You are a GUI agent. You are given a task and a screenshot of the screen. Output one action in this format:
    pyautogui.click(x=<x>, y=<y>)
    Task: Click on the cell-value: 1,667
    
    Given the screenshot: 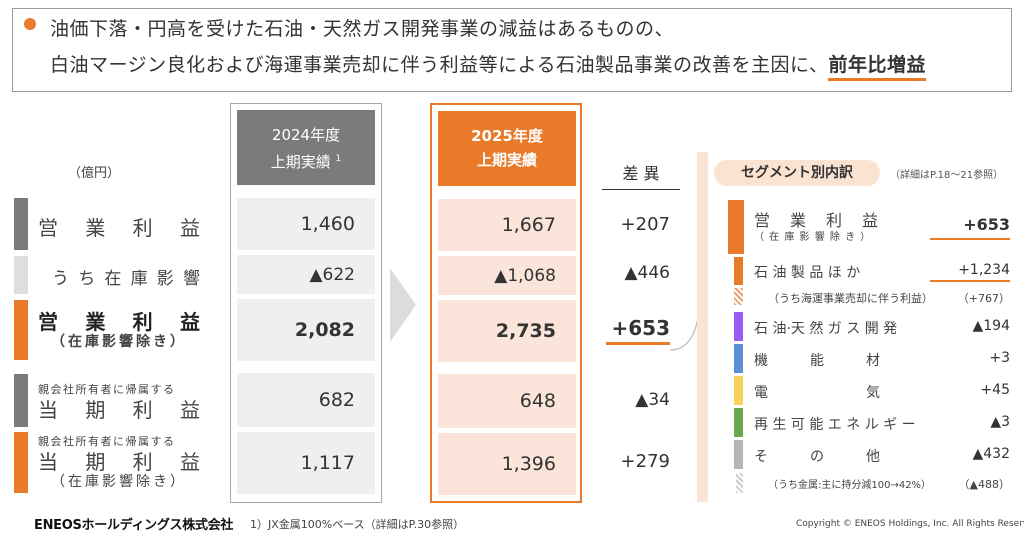 What is the action you would take?
    pyautogui.click(x=507, y=225)
    